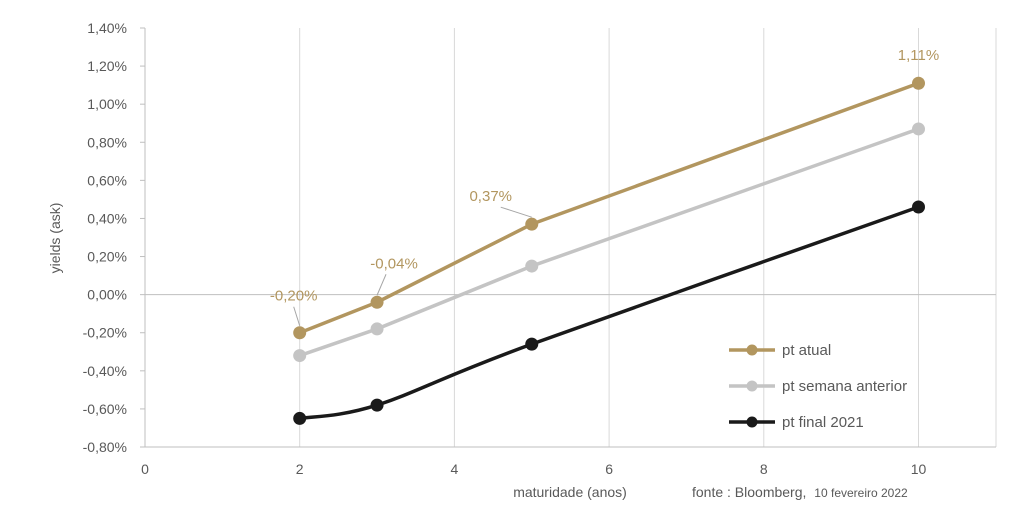 The height and width of the screenshot is (505, 1024). What do you see at coordinates (764, 469) in the screenshot?
I see `x-tick-label: 8` at bounding box center [764, 469].